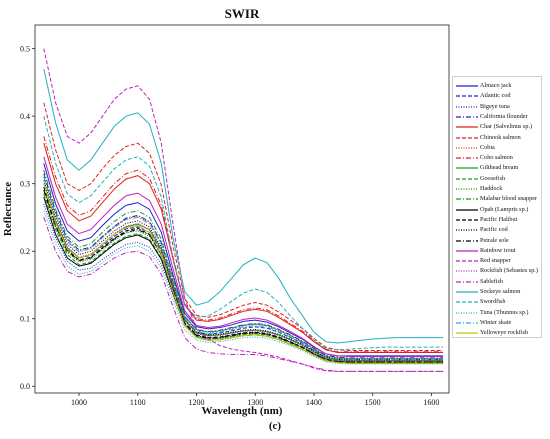 The height and width of the screenshot is (439, 550). I want to click on x-axis-ticks: 1000 1100 1200 1300 1400 1500 1600, so click(255, 400).